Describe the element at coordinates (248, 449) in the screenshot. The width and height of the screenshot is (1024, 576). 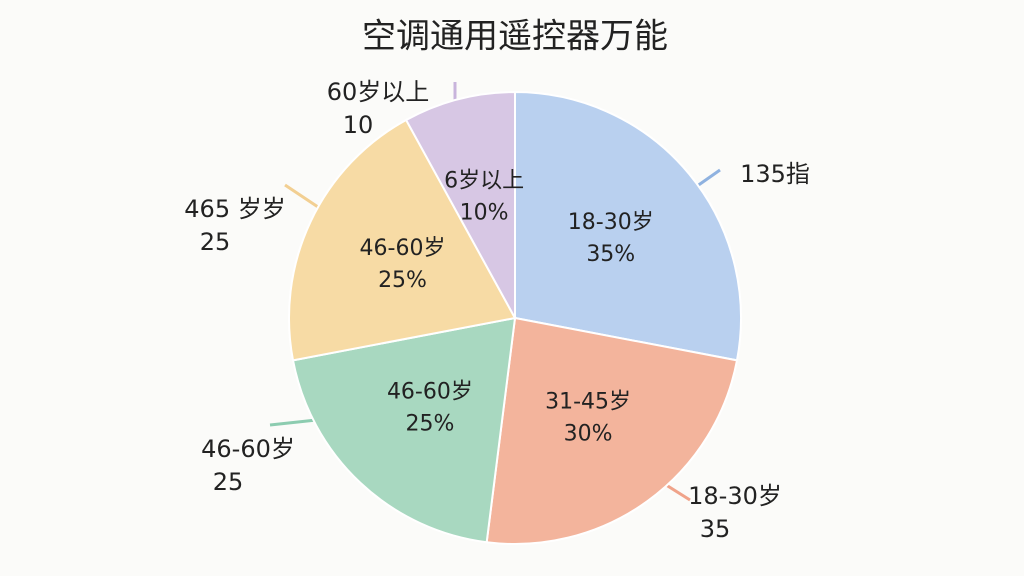
I see `annotation-label: 46-60岁` at that location.